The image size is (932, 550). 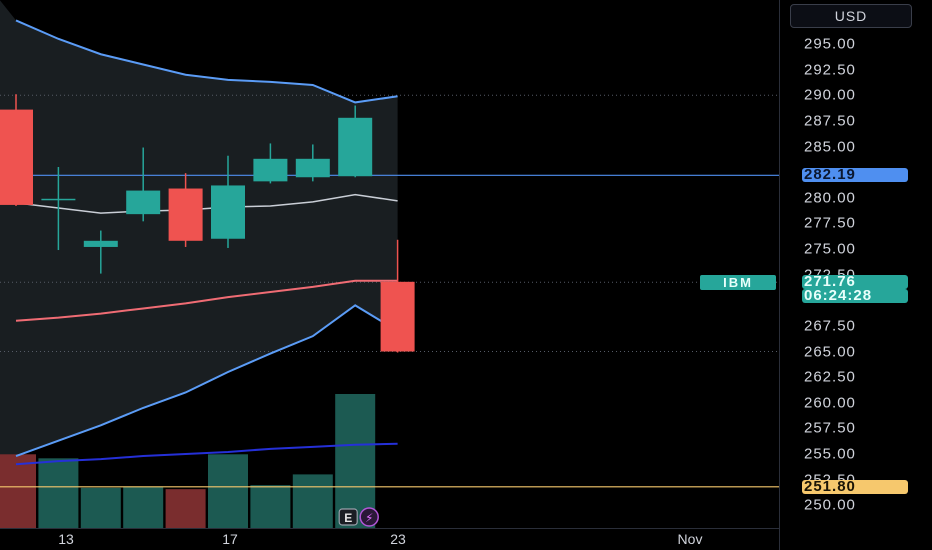 I want to click on crosshair-price-tag: 282.19, so click(x=855, y=175).